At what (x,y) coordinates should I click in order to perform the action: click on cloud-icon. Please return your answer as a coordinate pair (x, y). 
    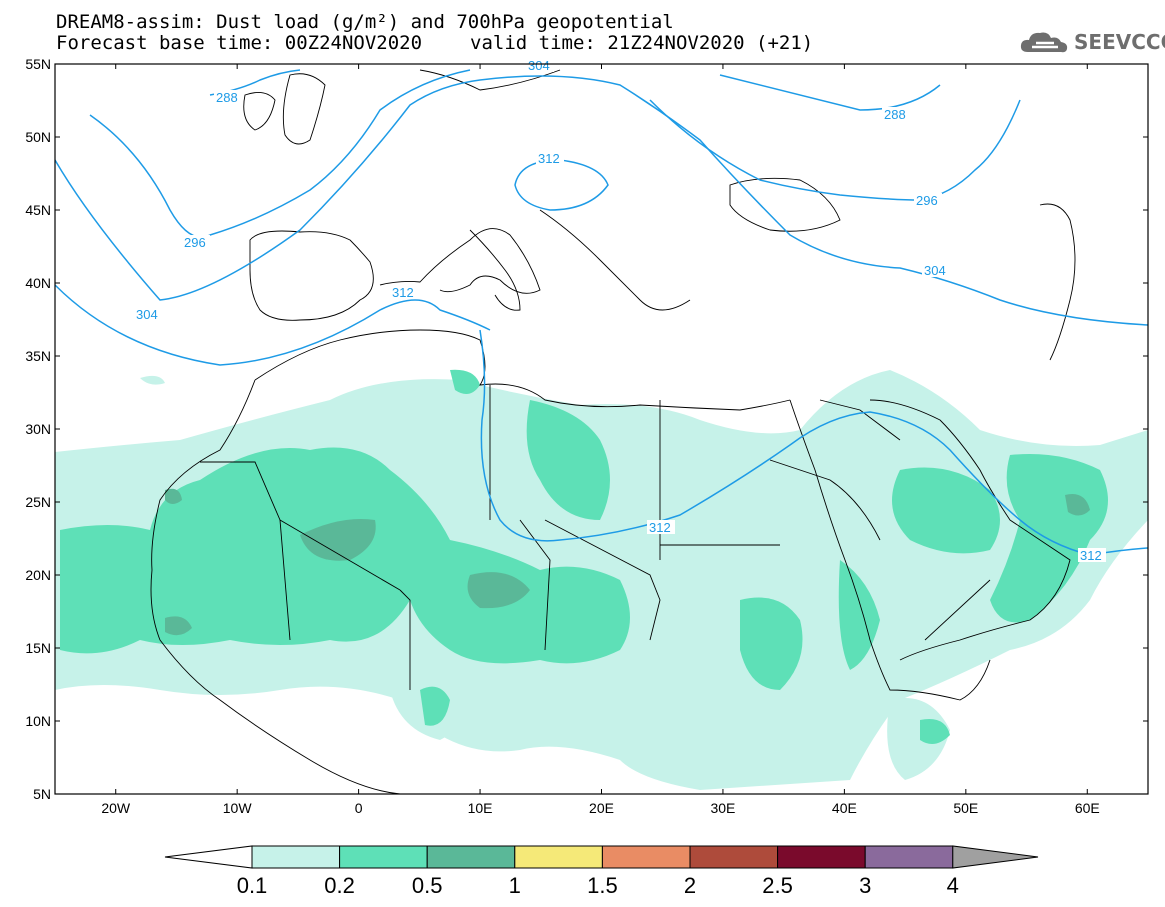
    Looking at the image, I should click on (1044, 42).